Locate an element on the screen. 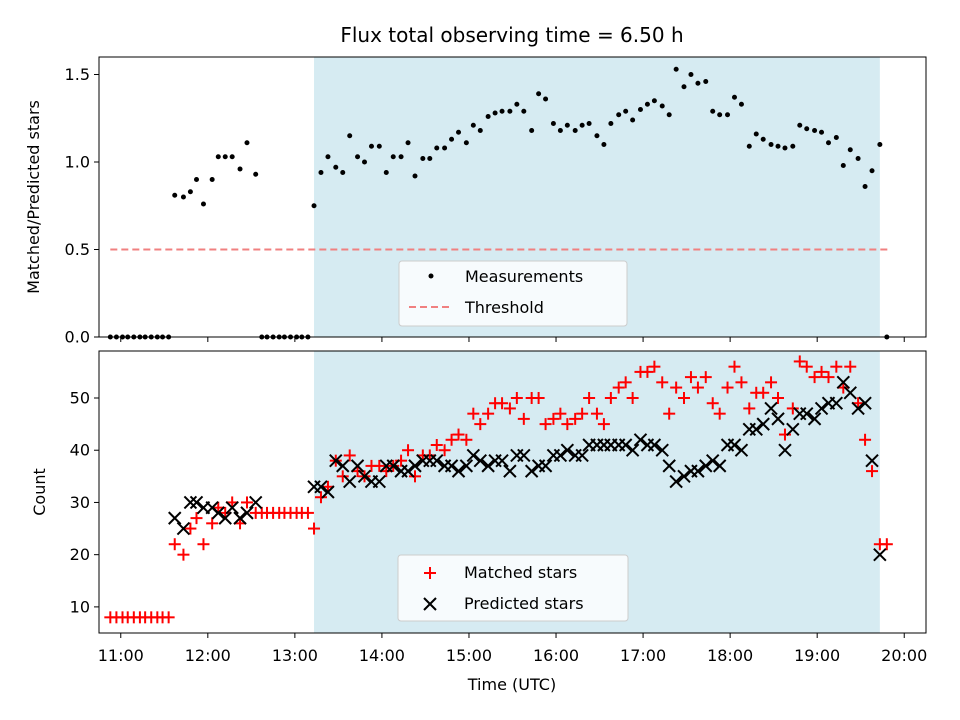 This screenshot has height=720, width=960. legend-predicted-label: Predicted stars is located at coordinates (524, 603).